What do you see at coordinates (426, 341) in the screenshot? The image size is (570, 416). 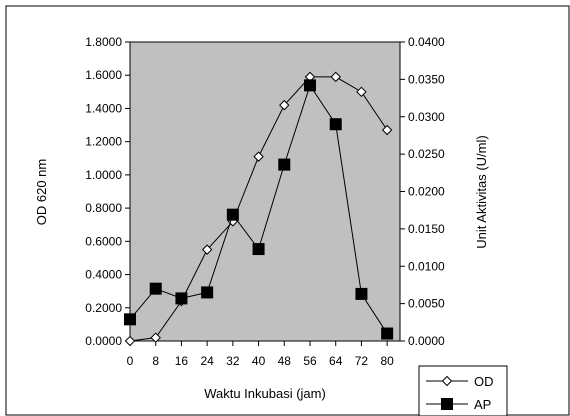 I see `right-axis-tick-label: 0.0000` at bounding box center [426, 341].